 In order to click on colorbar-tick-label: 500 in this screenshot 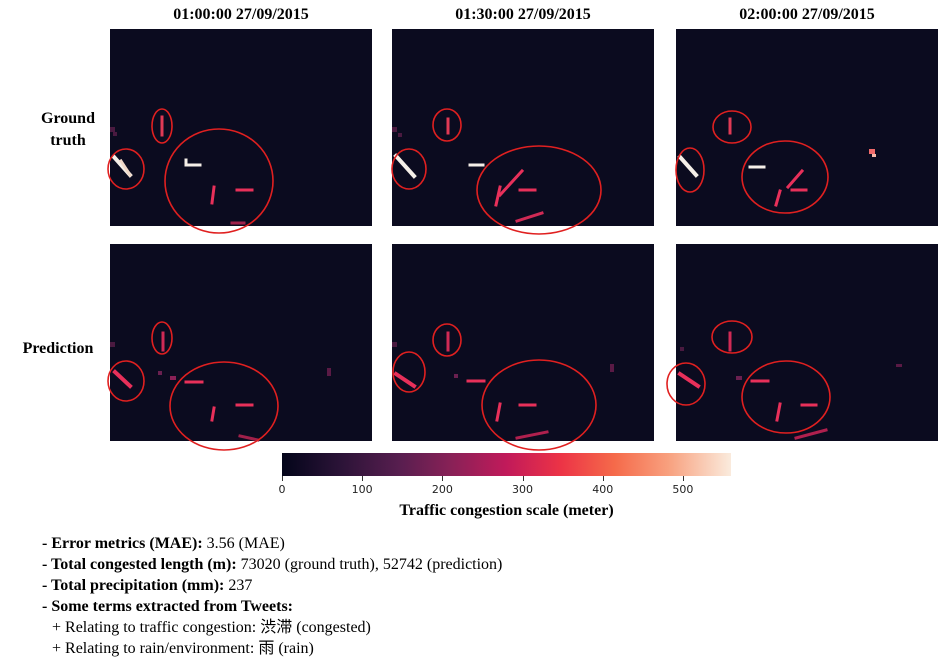, I will do `click(683, 489)`.